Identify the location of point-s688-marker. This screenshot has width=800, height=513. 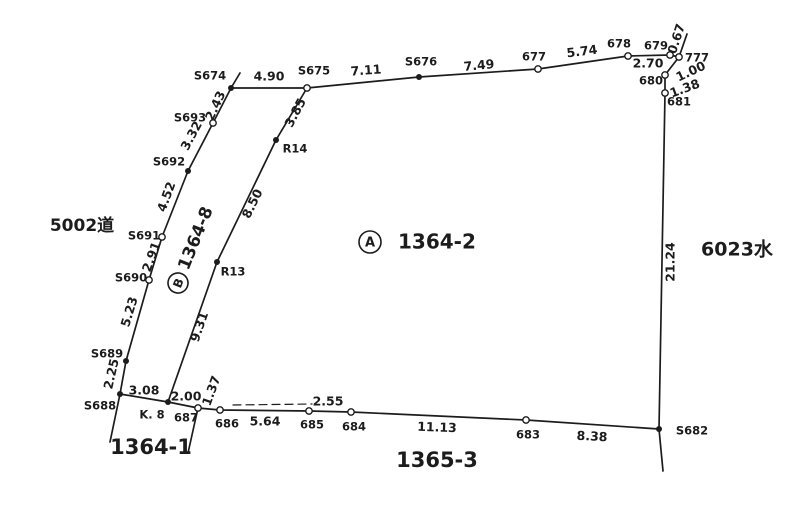
(120, 394).